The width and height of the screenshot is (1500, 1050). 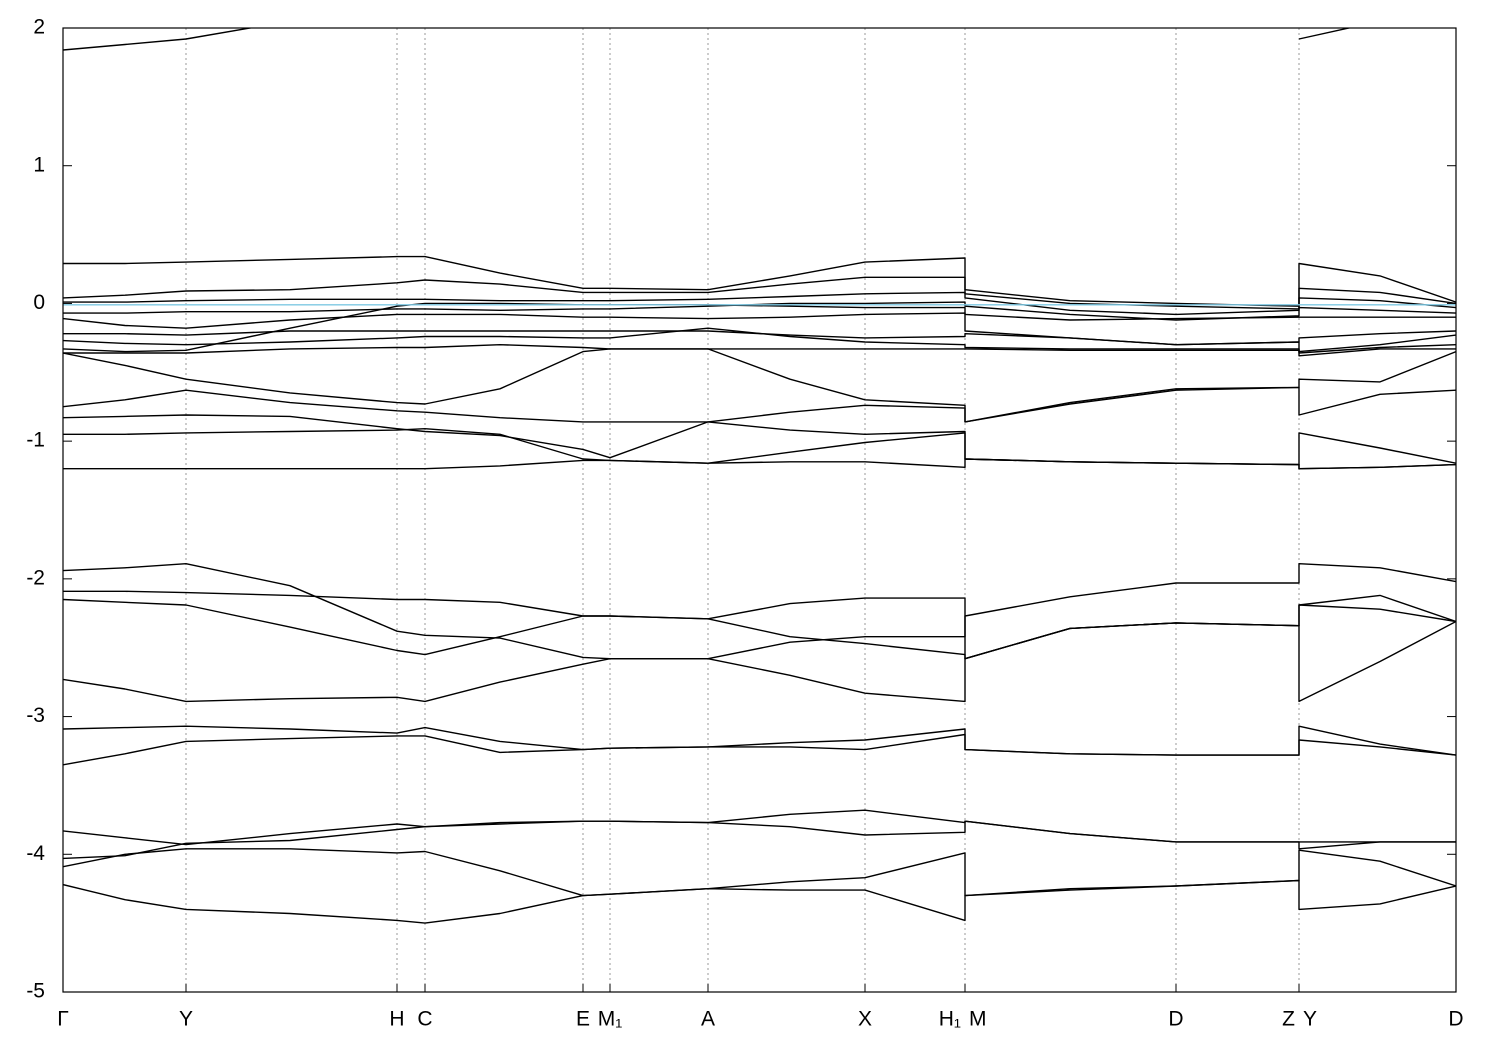 What do you see at coordinates (1288, 1019) in the screenshot?
I see `x-tick-label: Z` at bounding box center [1288, 1019].